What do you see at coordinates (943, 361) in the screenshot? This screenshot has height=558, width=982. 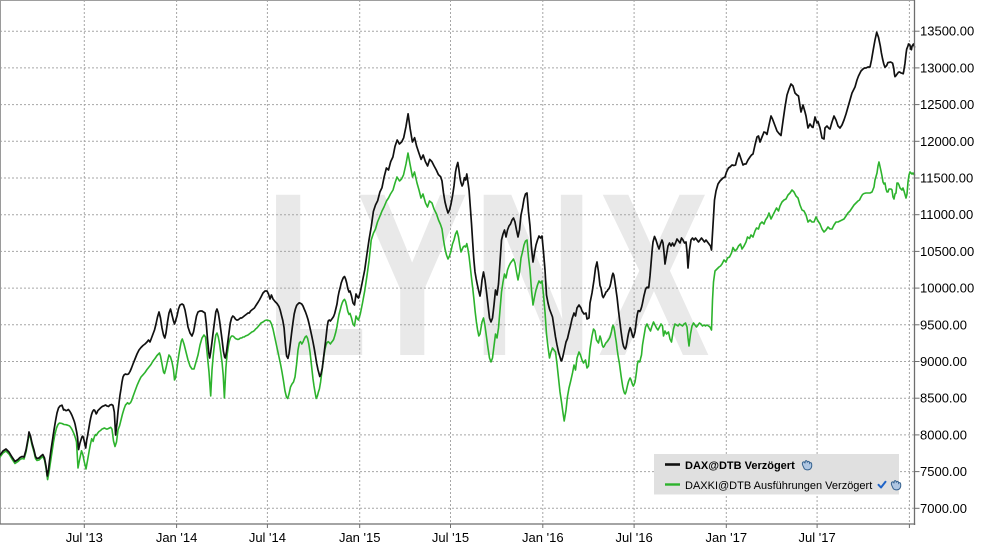 I see `svg-text: 9000.00` at bounding box center [943, 361].